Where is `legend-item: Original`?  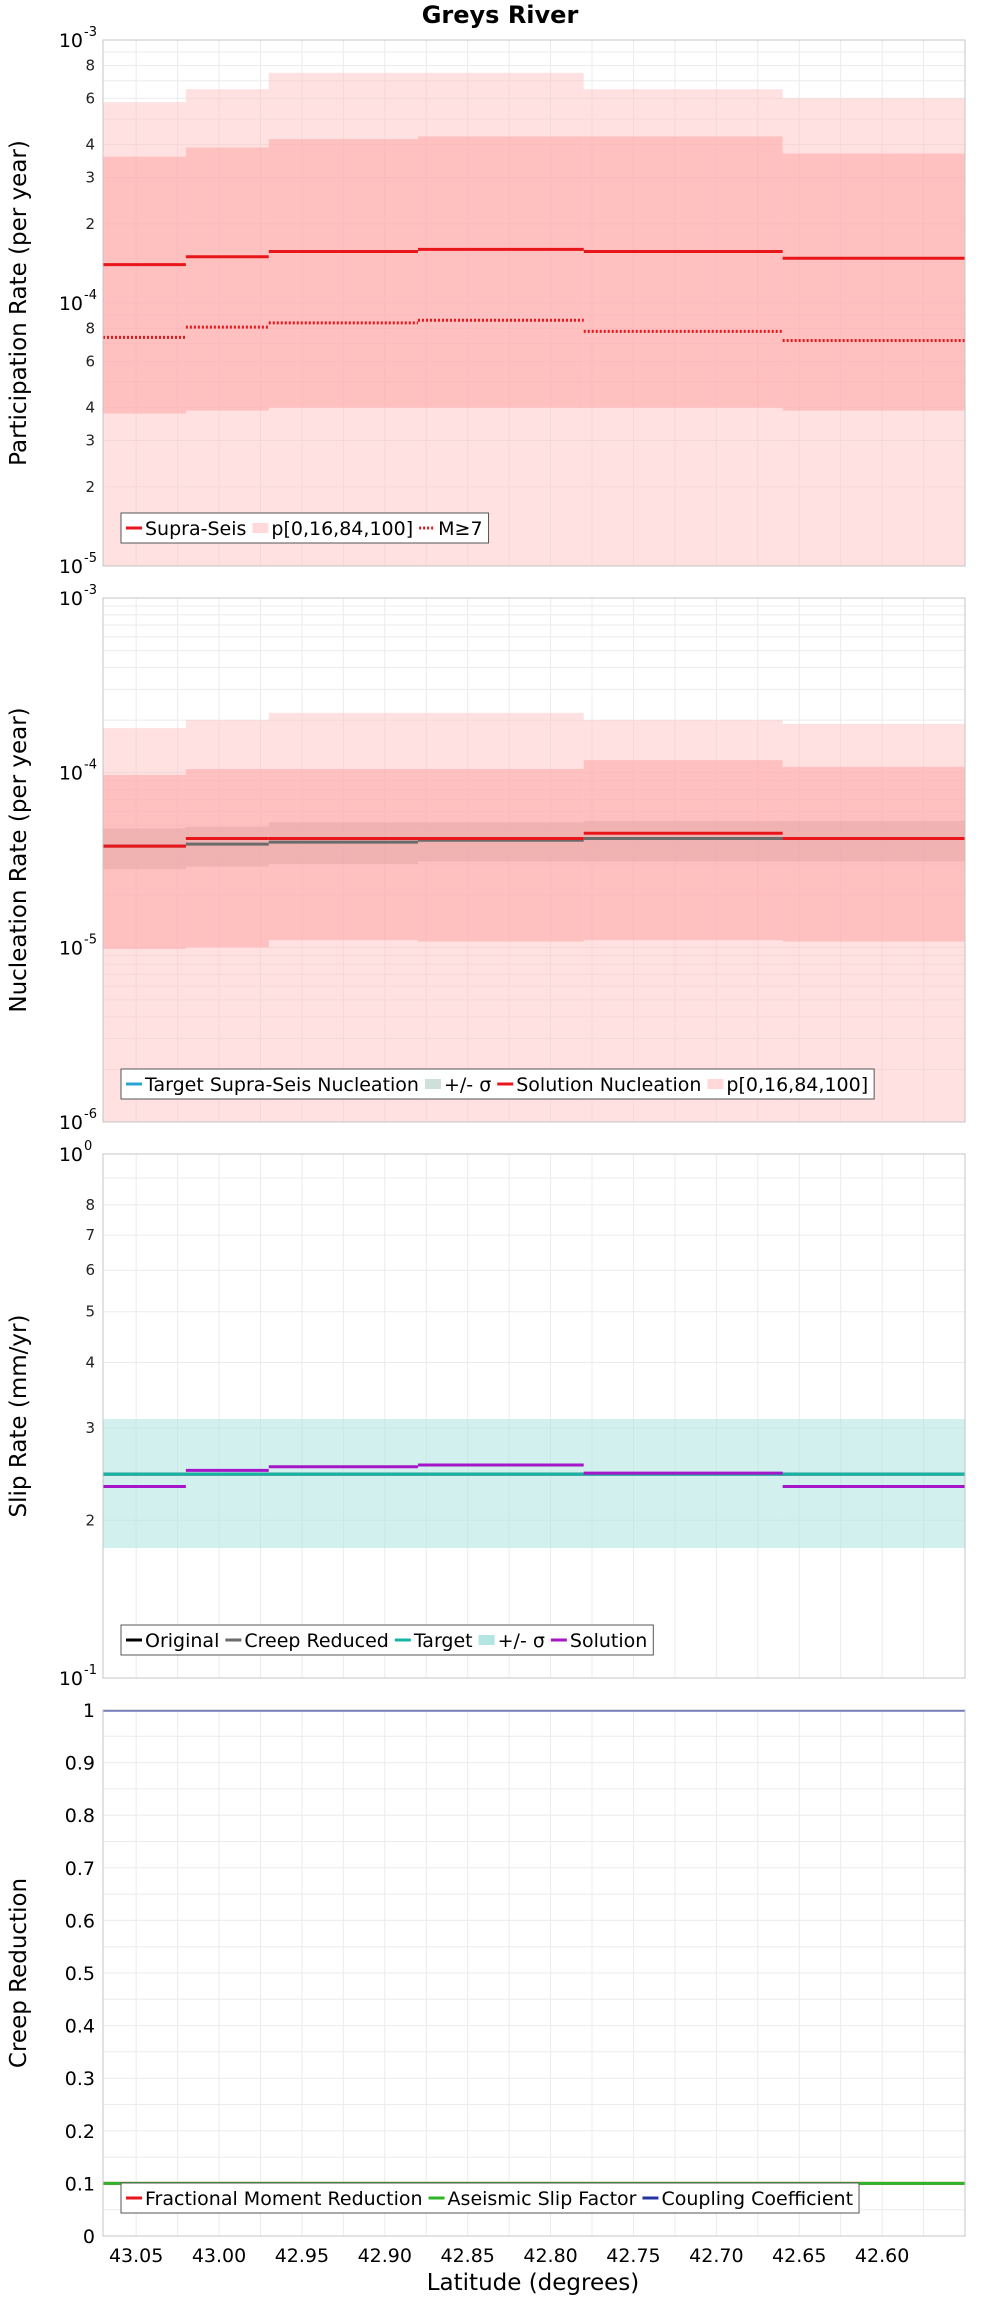 legend-item: Original is located at coordinates (172, 1641).